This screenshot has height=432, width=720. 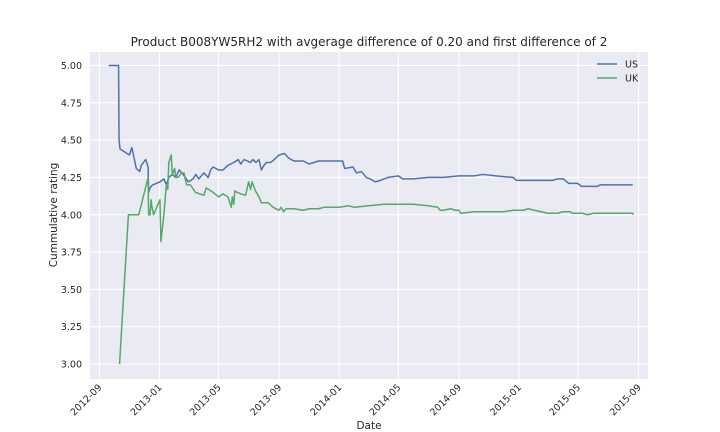 What do you see at coordinates (71, 178) in the screenshot?
I see `y-tick-label: 4.25` at bounding box center [71, 178].